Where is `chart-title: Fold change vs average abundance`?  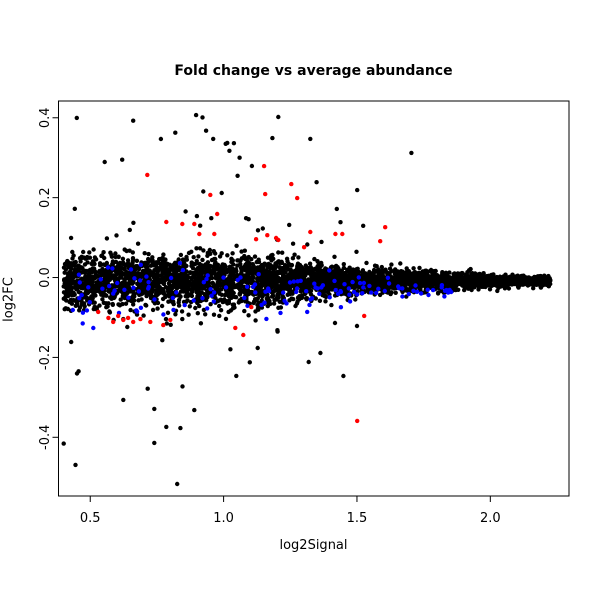 chart-title: Fold change vs average abundance is located at coordinates (313, 71).